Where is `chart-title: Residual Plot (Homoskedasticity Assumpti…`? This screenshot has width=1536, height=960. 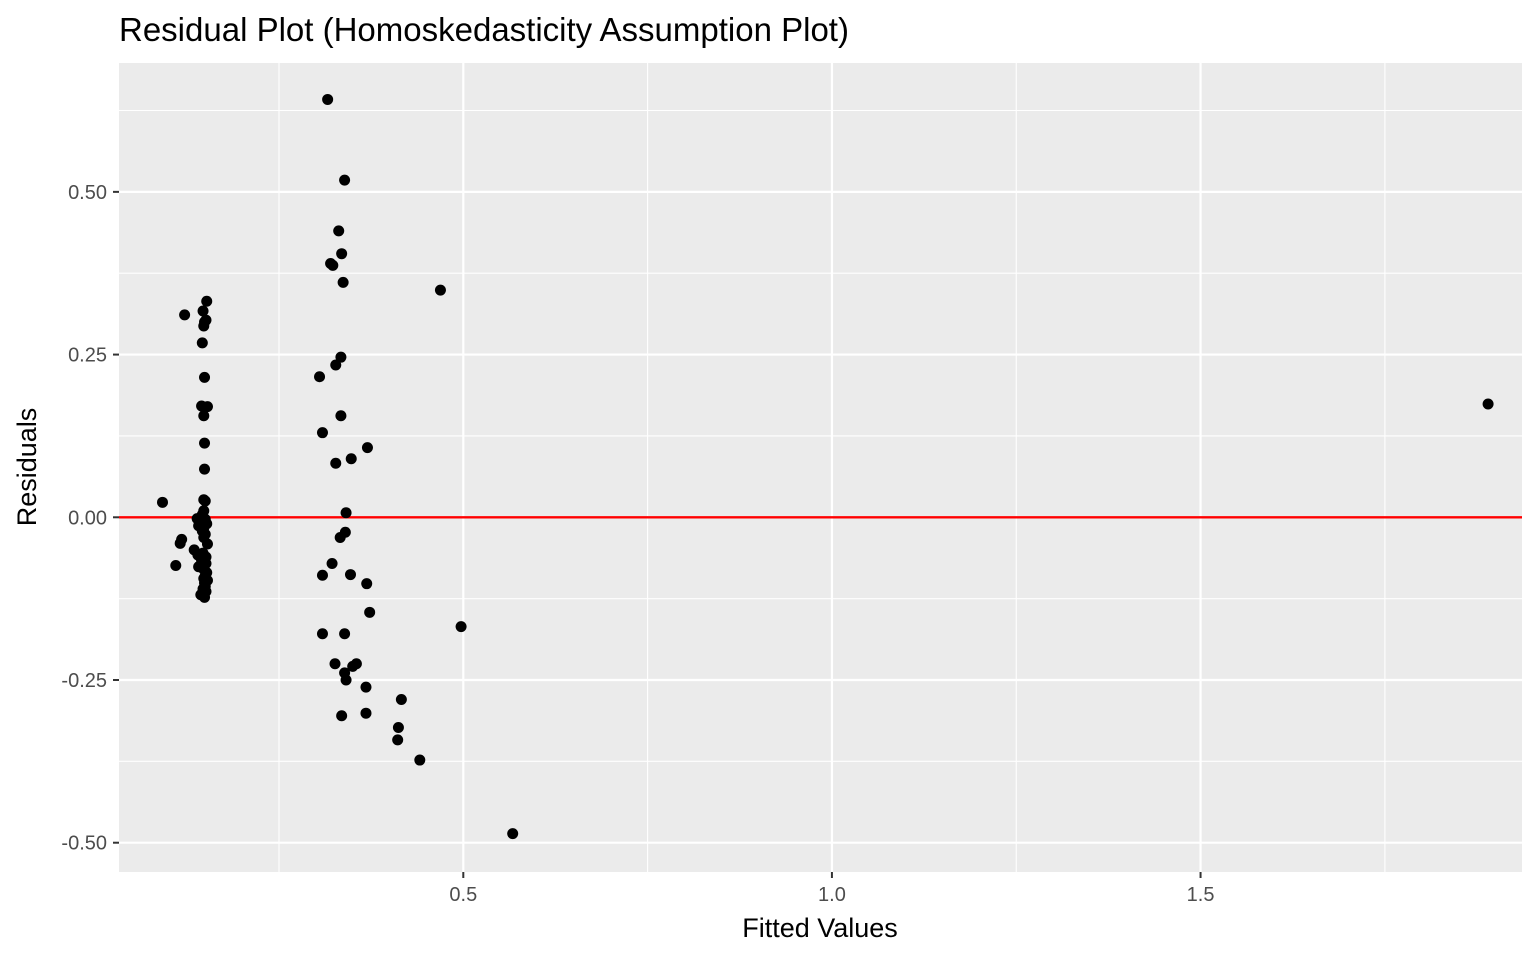 chart-title: Residual Plot (Homoskedasticity Assumpti… is located at coordinates (484, 29).